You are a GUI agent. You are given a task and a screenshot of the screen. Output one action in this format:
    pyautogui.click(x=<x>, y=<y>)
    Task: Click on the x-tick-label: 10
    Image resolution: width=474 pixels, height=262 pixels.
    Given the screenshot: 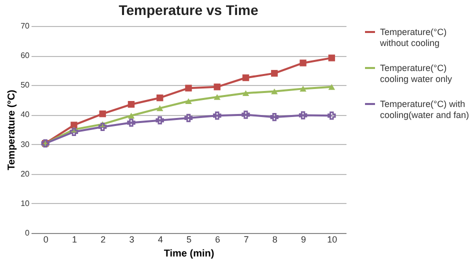 What is the action you would take?
    pyautogui.click(x=332, y=239)
    